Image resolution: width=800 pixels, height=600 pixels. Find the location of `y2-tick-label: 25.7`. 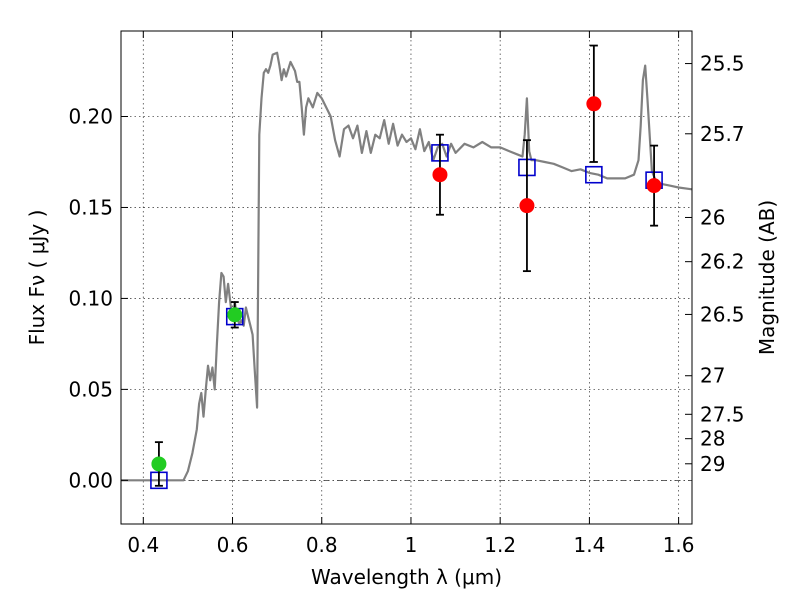

y2-tick-label: 25.7 is located at coordinates (722, 134).